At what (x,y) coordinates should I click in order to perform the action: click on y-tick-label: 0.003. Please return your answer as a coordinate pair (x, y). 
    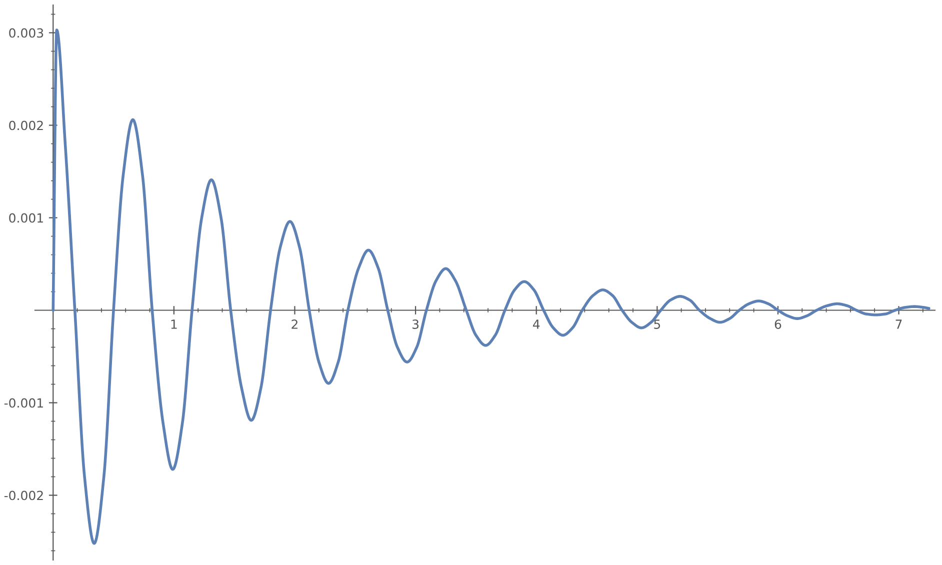
    Looking at the image, I should click on (26, 33).